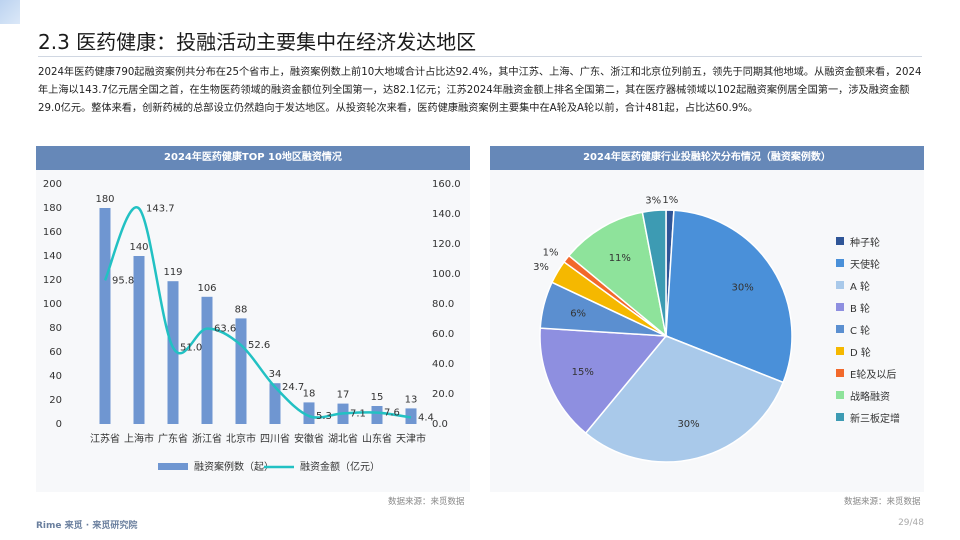 The image size is (960, 540). What do you see at coordinates (123, 280) in the screenshot?
I see `line-data-label: 95.8` at bounding box center [123, 280].